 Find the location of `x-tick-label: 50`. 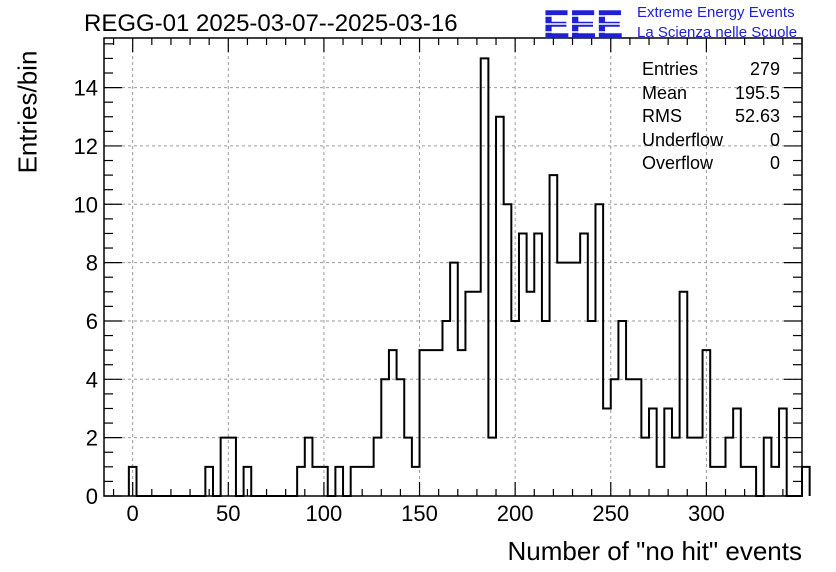

x-tick-label: 50 is located at coordinates (228, 513).